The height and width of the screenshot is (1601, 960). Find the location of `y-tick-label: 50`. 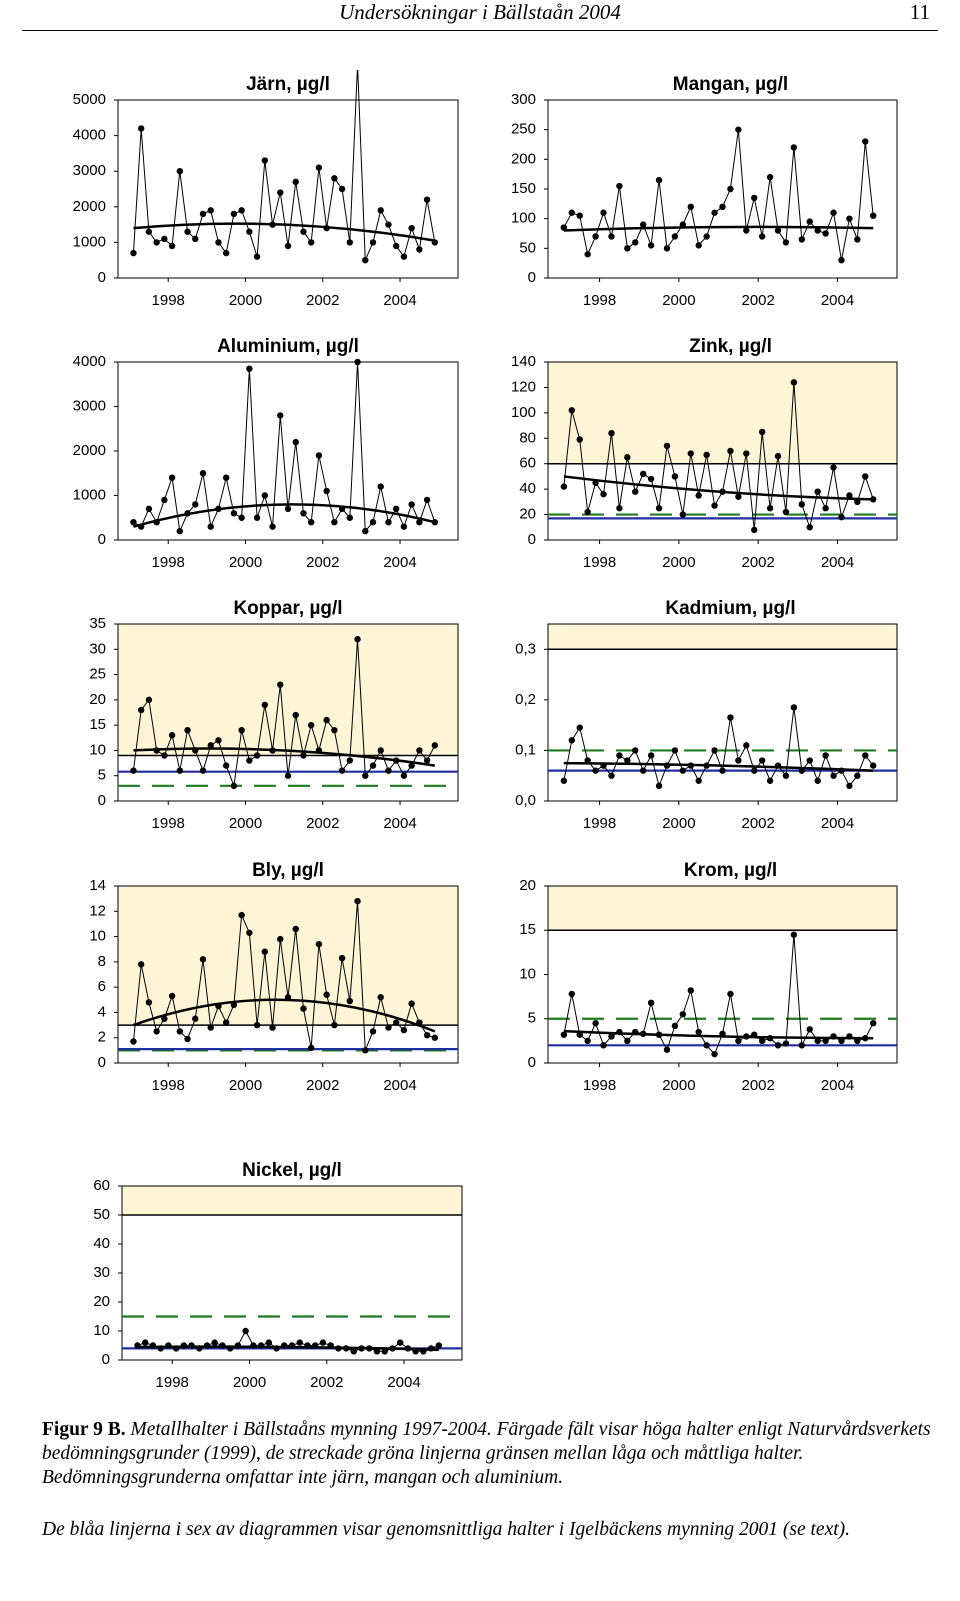

y-tick-label: 50 is located at coordinates (527, 247).